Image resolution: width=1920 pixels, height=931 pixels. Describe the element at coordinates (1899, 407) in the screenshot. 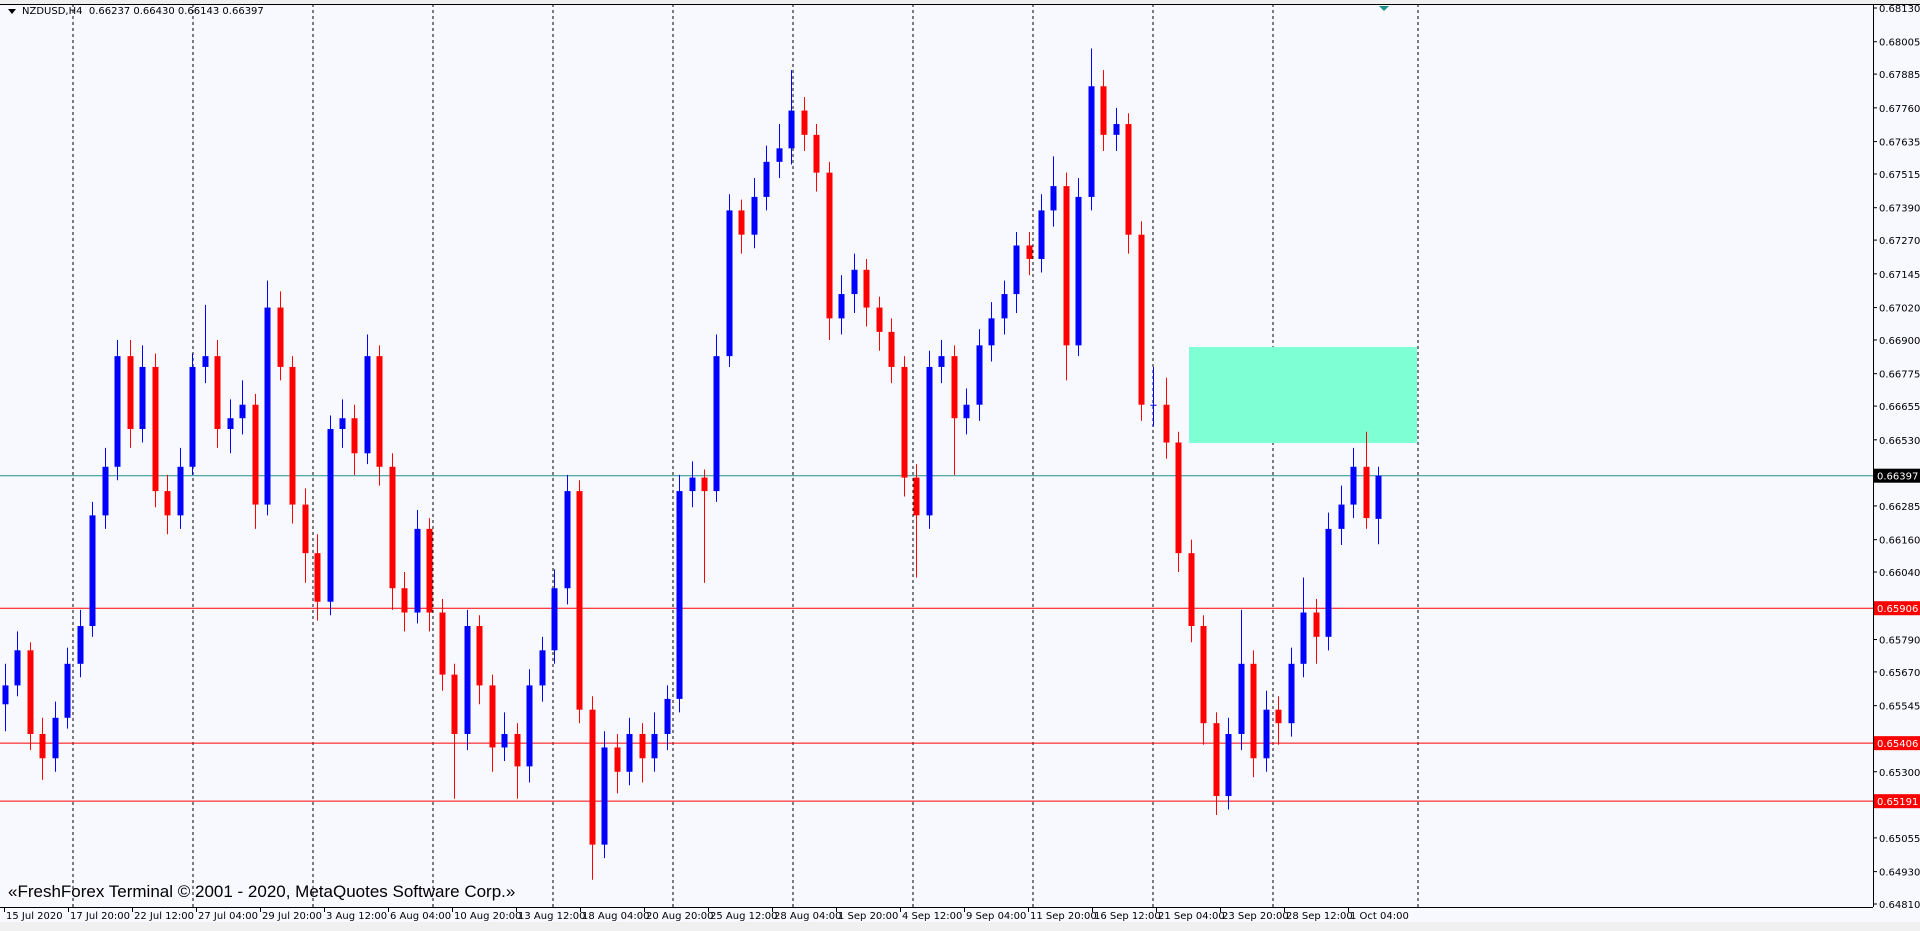

I see `y-tick-label: 0.66655` at that location.